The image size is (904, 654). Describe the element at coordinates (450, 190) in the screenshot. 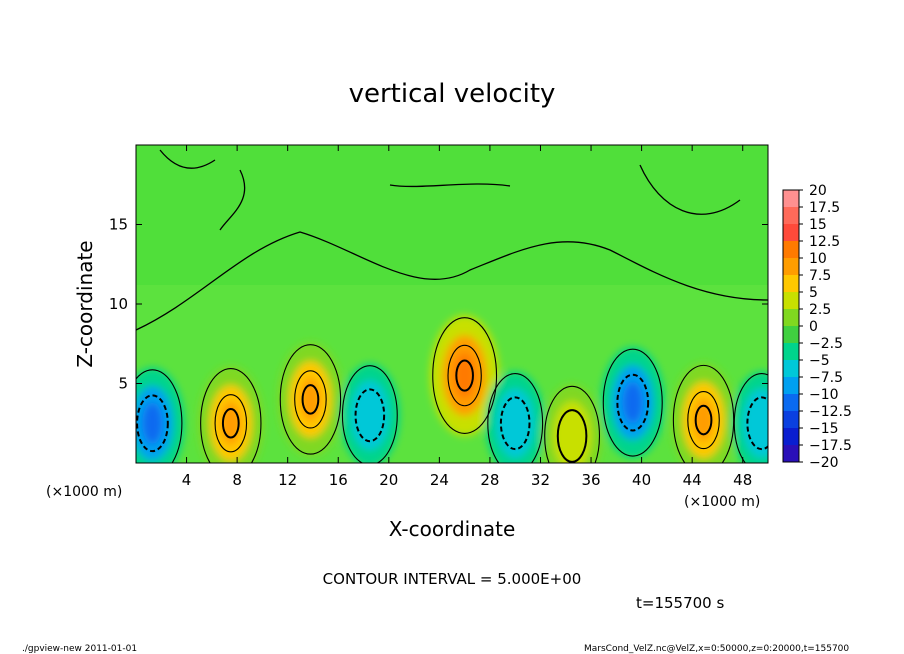

I see `contour-line-upper` at that location.